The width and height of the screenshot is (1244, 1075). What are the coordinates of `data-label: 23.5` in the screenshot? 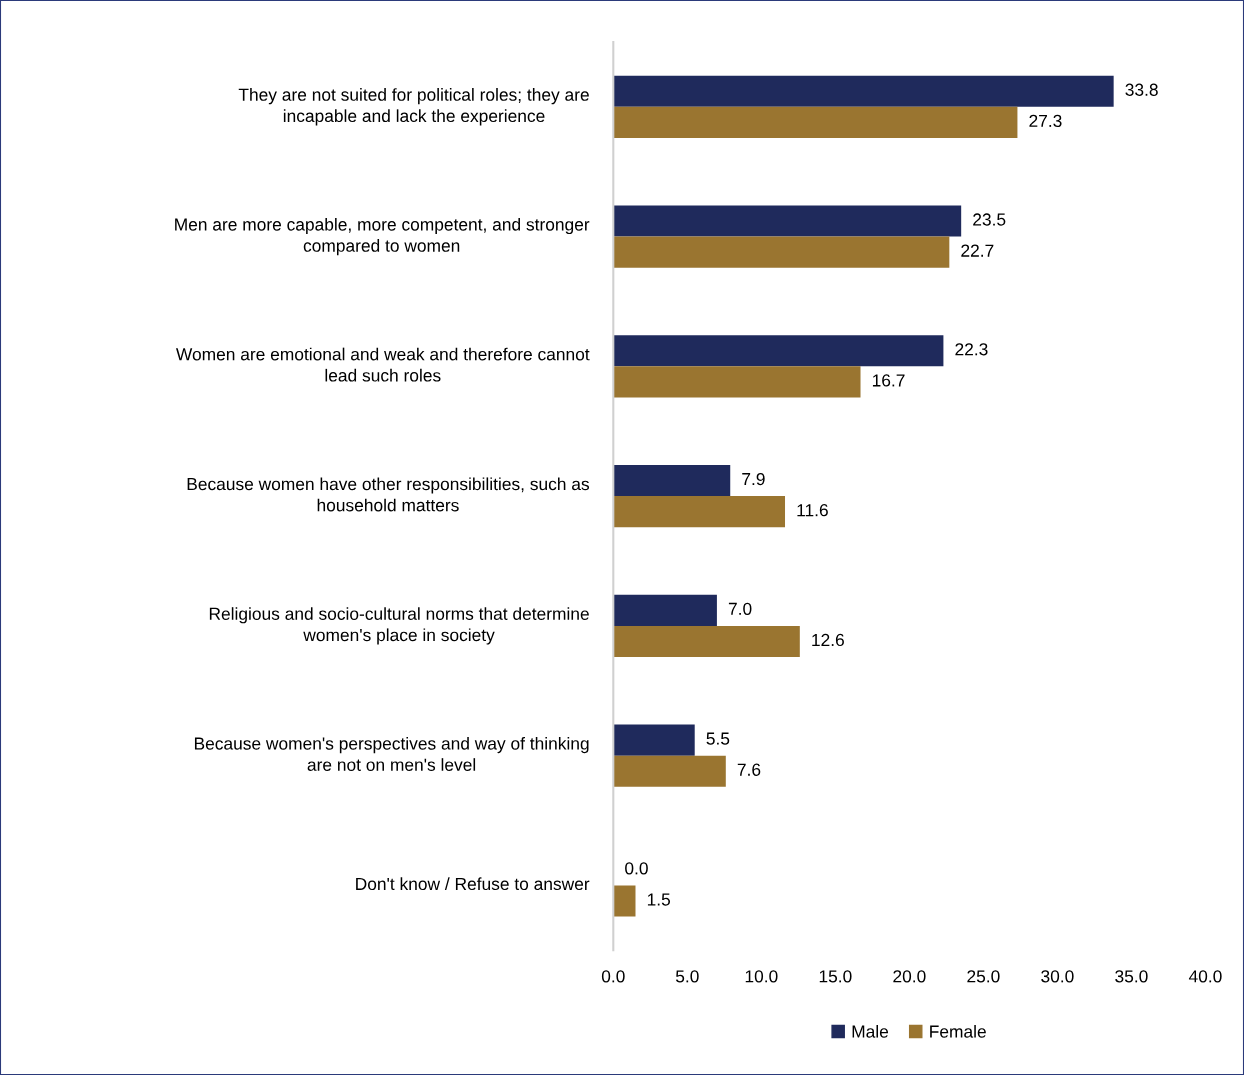 It's located at (989, 219).